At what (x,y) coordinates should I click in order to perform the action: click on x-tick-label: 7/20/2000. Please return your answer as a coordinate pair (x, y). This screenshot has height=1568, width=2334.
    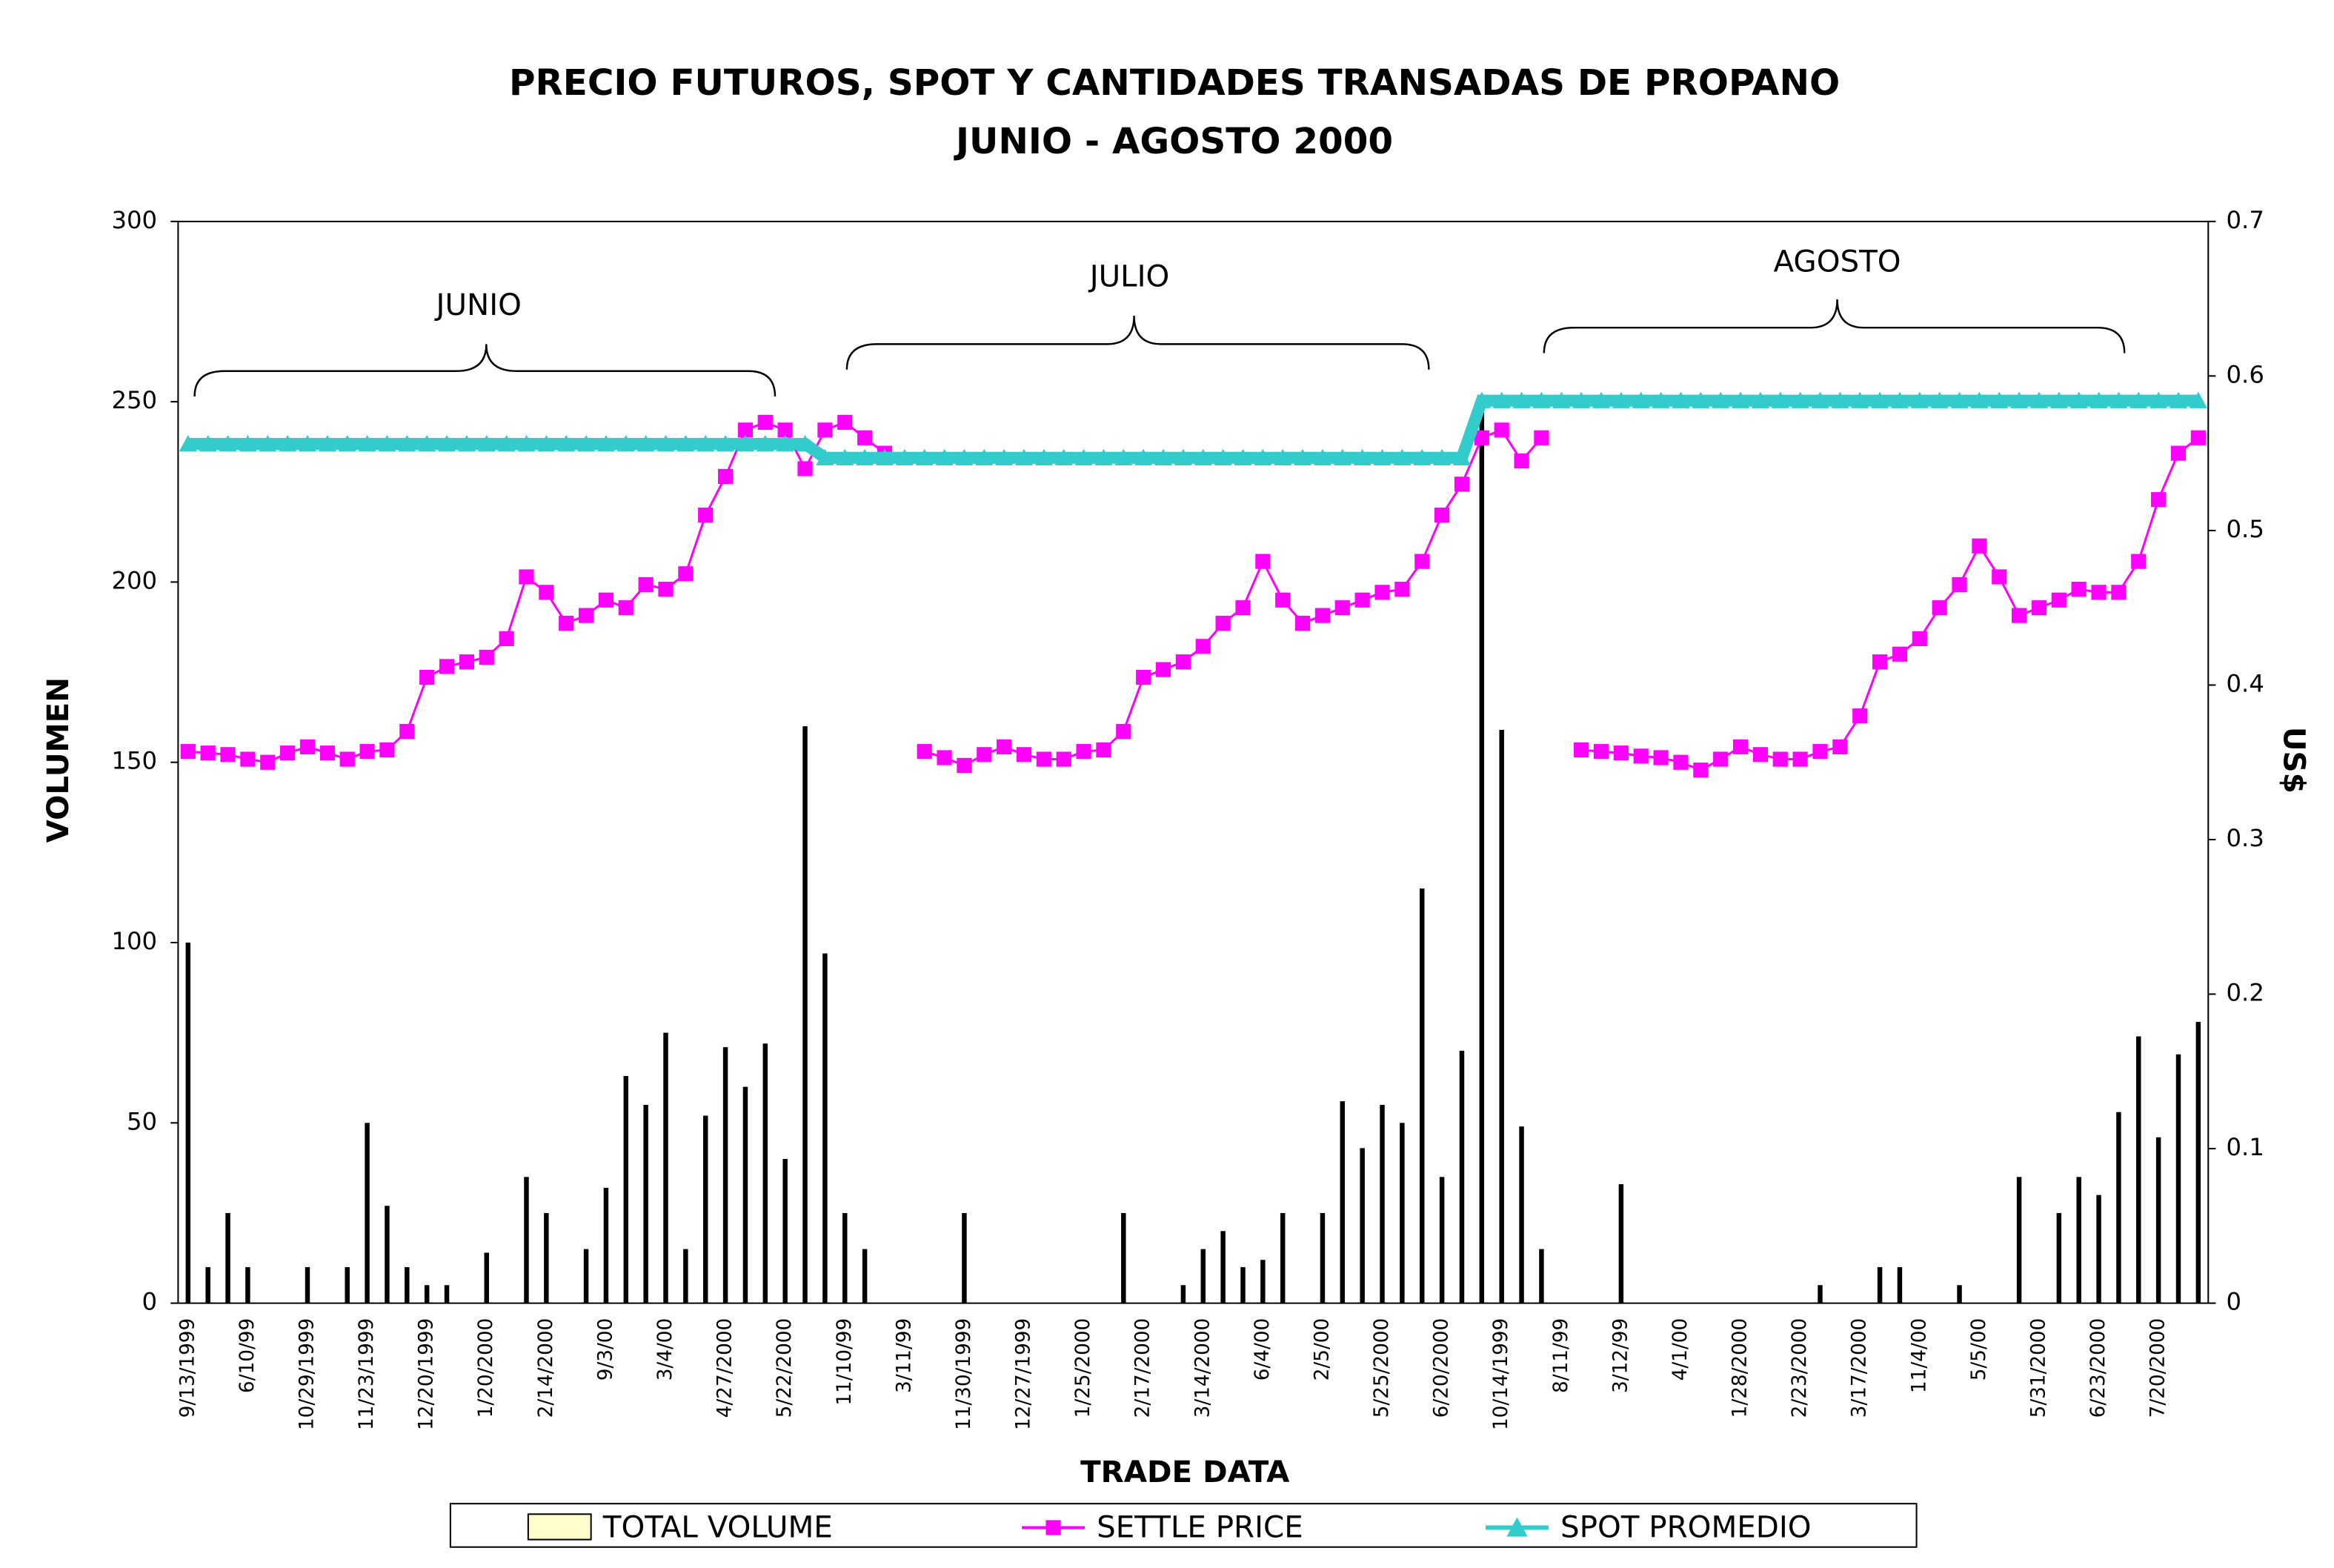
    Looking at the image, I should click on (2158, 1368).